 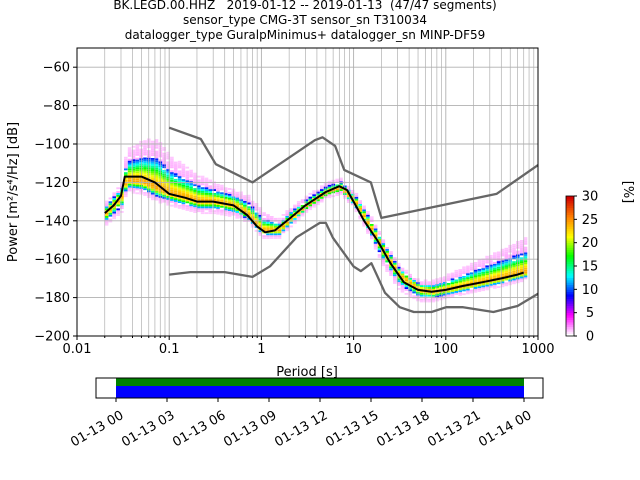 I want to click on y-tick-label: −200, so click(x=52, y=337).